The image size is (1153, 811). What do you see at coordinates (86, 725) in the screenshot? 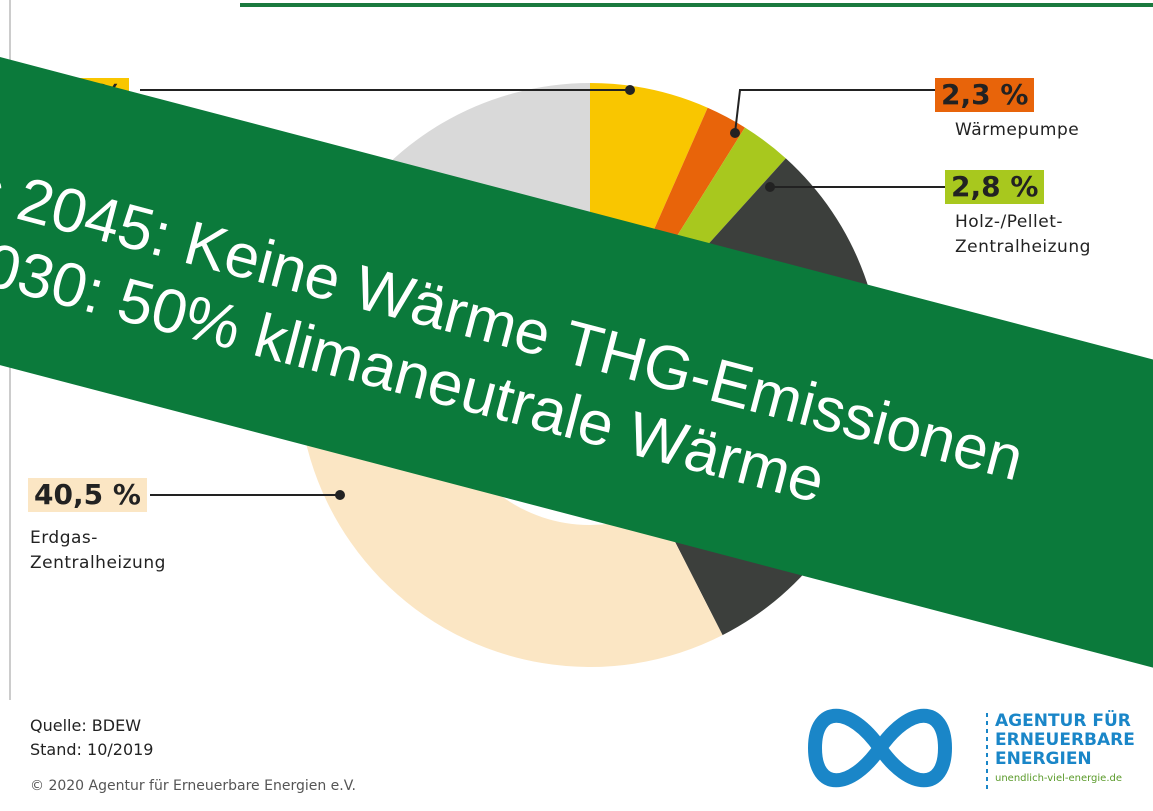
I see `source: Quelle: BDEW` at bounding box center [86, 725].